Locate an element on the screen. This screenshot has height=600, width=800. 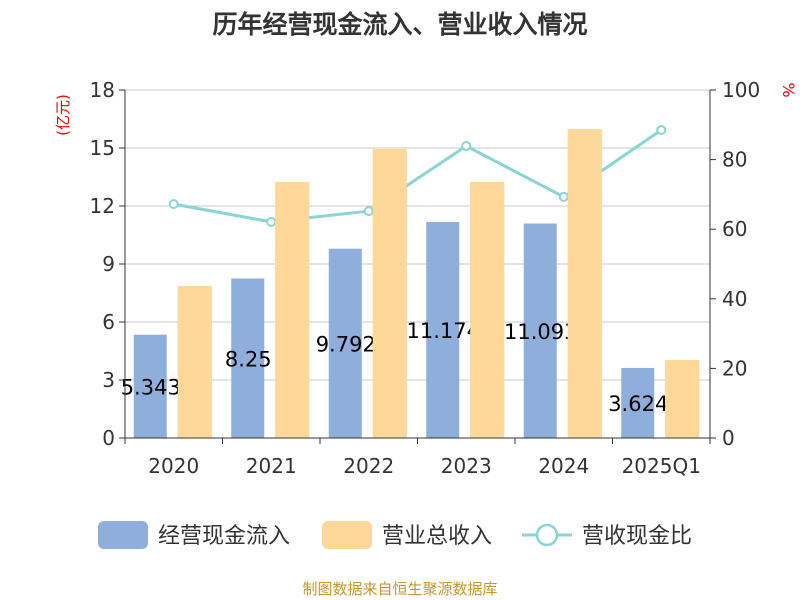
left-axis-label: (亿元) is located at coordinates (63, 115).